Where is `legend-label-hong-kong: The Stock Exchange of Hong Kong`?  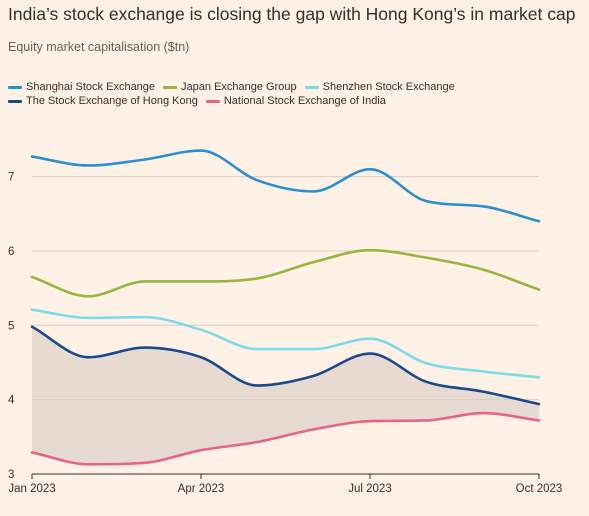 legend-label-hong-kong: The Stock Exchange of Hong Kong is located at coordinates (112, 101).